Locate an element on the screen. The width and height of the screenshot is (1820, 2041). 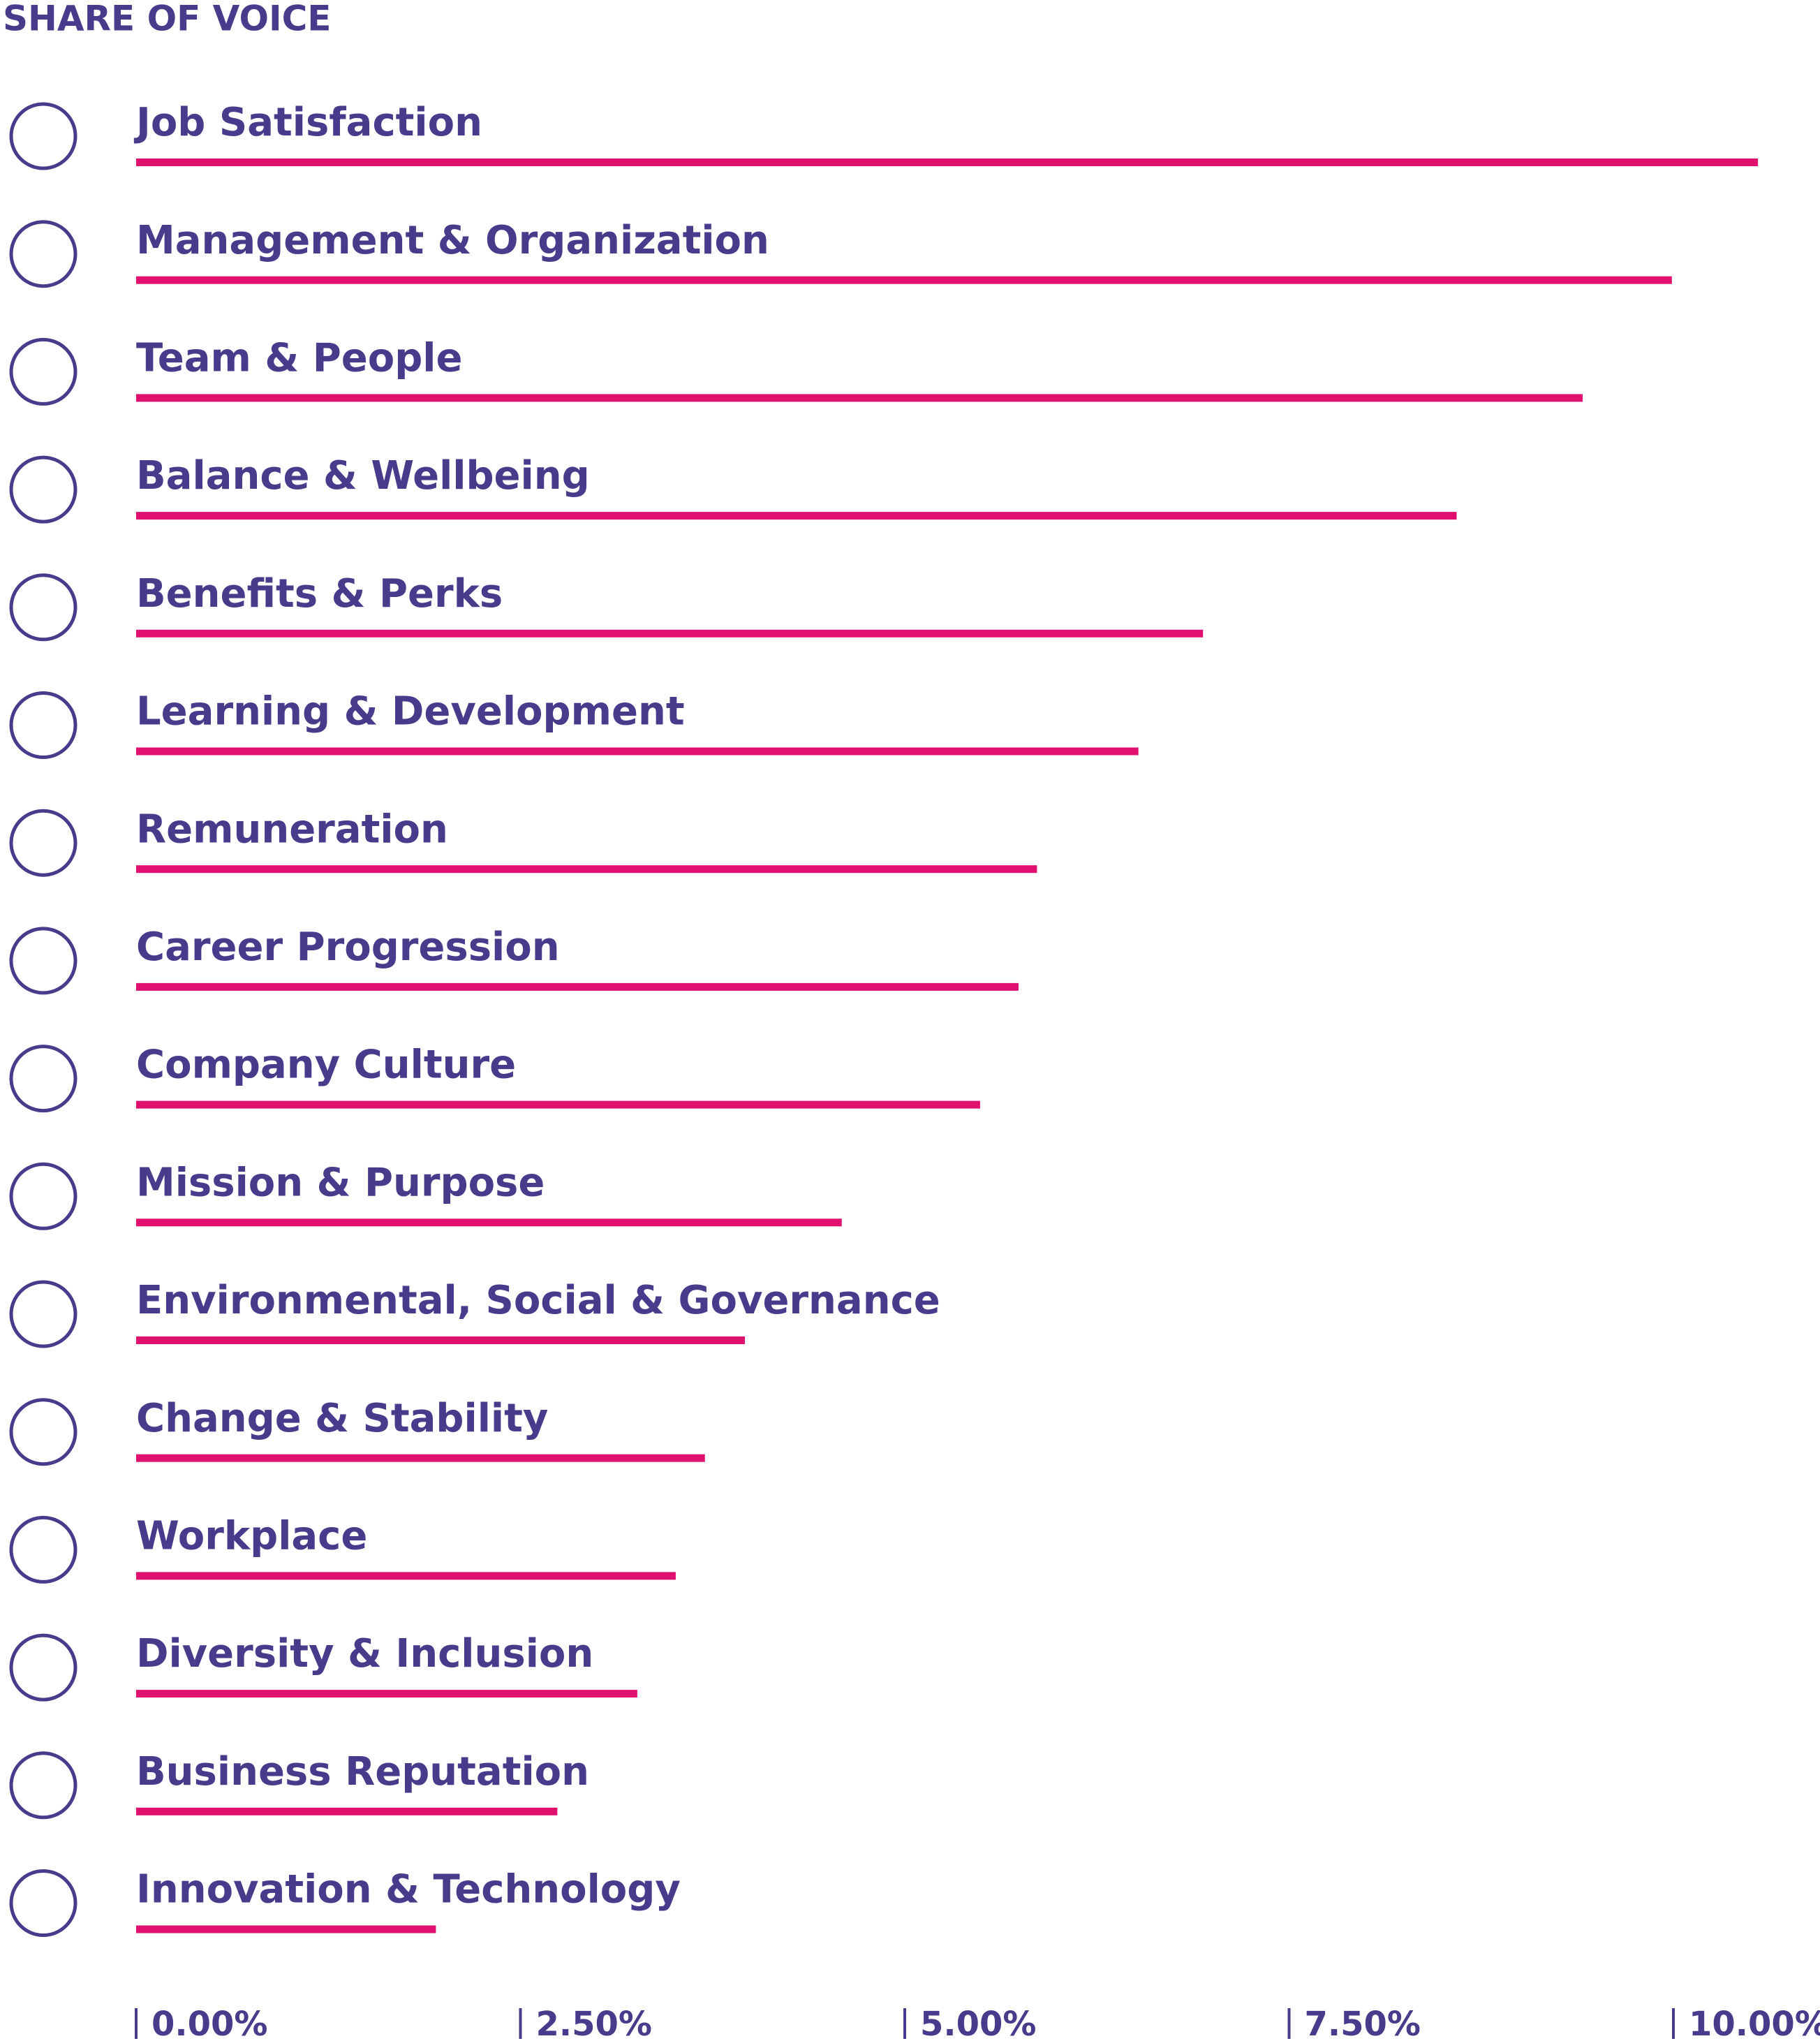
category-label: Team & People is located at coordinates (299, 358).